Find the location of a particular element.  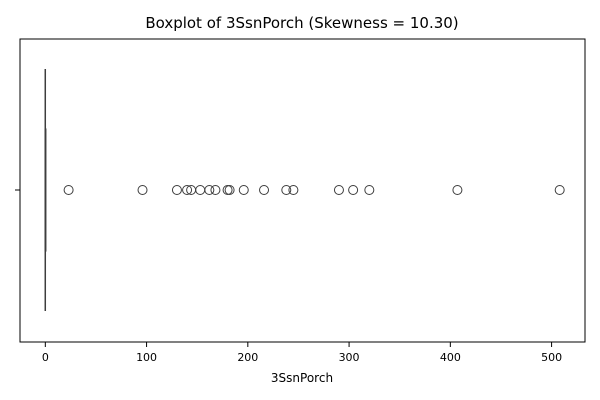

x-tick-label: 0 is located at coordinates (45, 357).